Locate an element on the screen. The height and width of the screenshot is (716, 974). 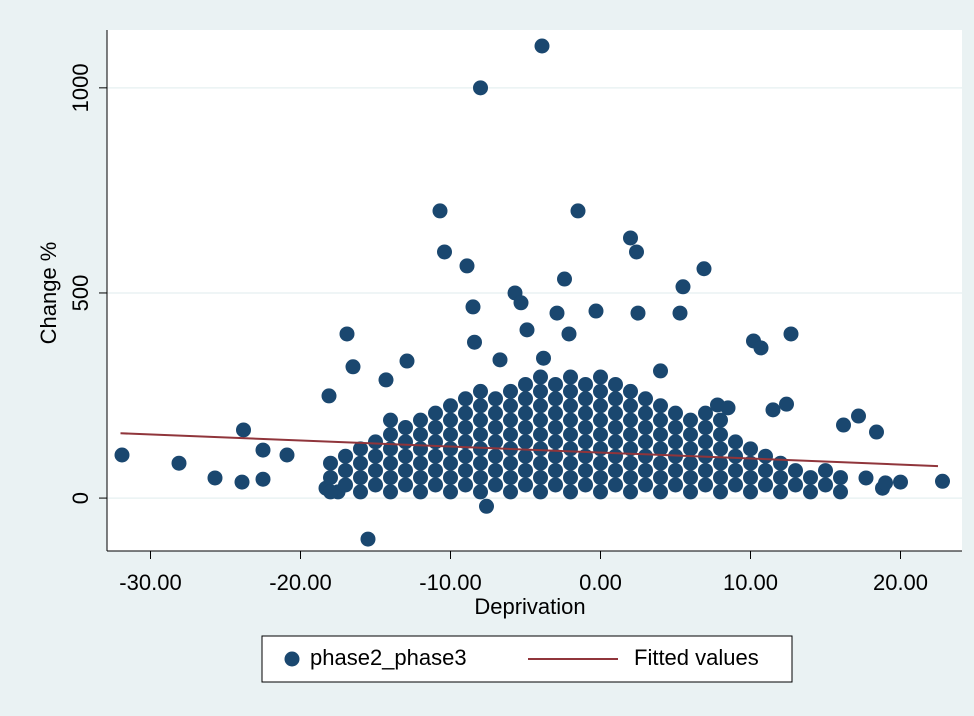
fit-line is located at coordinates (529, 450).